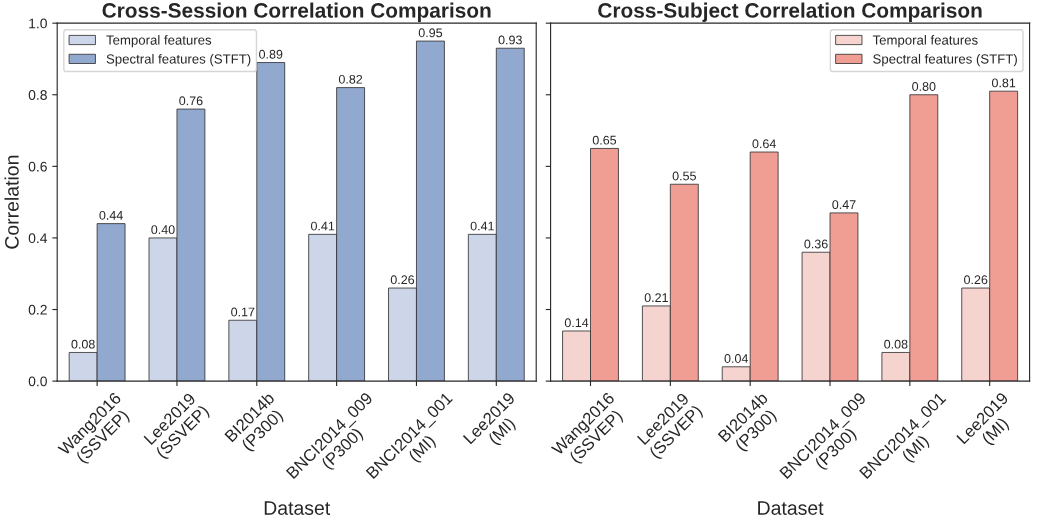 Image resolution: width=1040 pixels, height=515 pixels. What do you see at coordinates (764, 144) in the screenshot?
I see `data-label: 0.64` at bounding box center [764, 144].